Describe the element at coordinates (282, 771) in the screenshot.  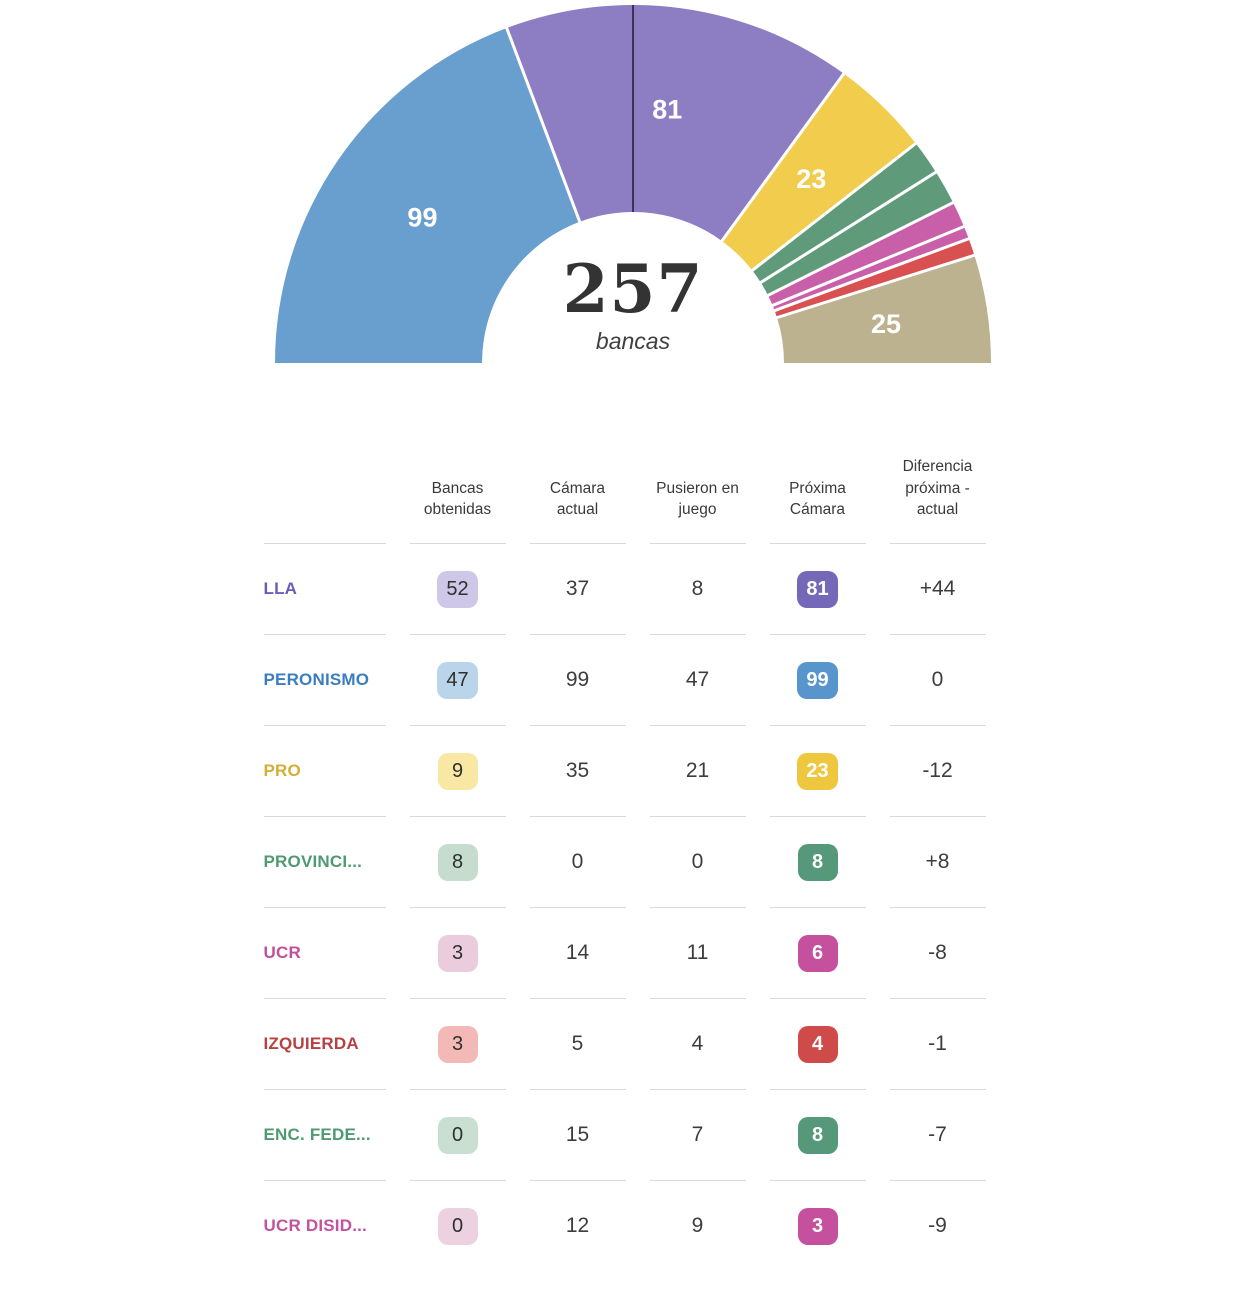
I see `party-name: PRO` at that location.